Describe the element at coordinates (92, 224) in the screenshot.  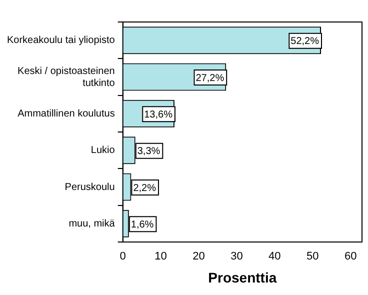
I see `y-tick-label: muu, mikä` at that location.